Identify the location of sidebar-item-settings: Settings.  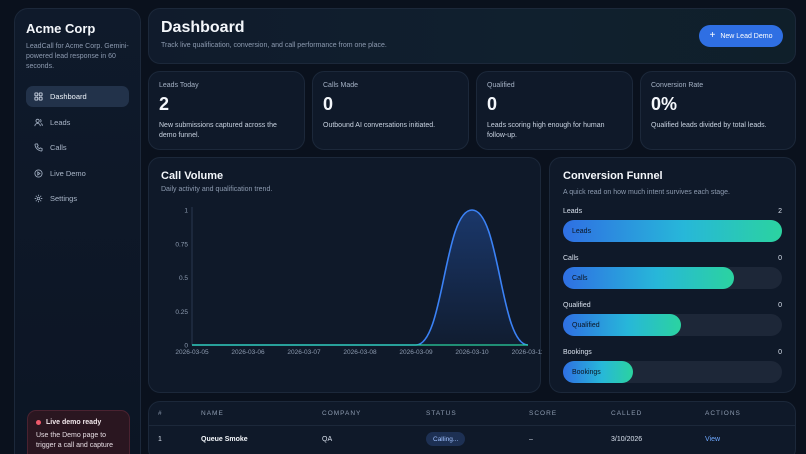
(77, 198).